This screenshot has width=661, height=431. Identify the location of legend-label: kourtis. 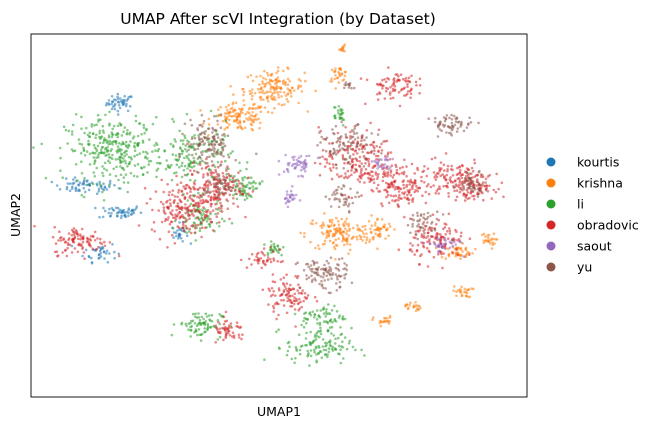
(598, 162).